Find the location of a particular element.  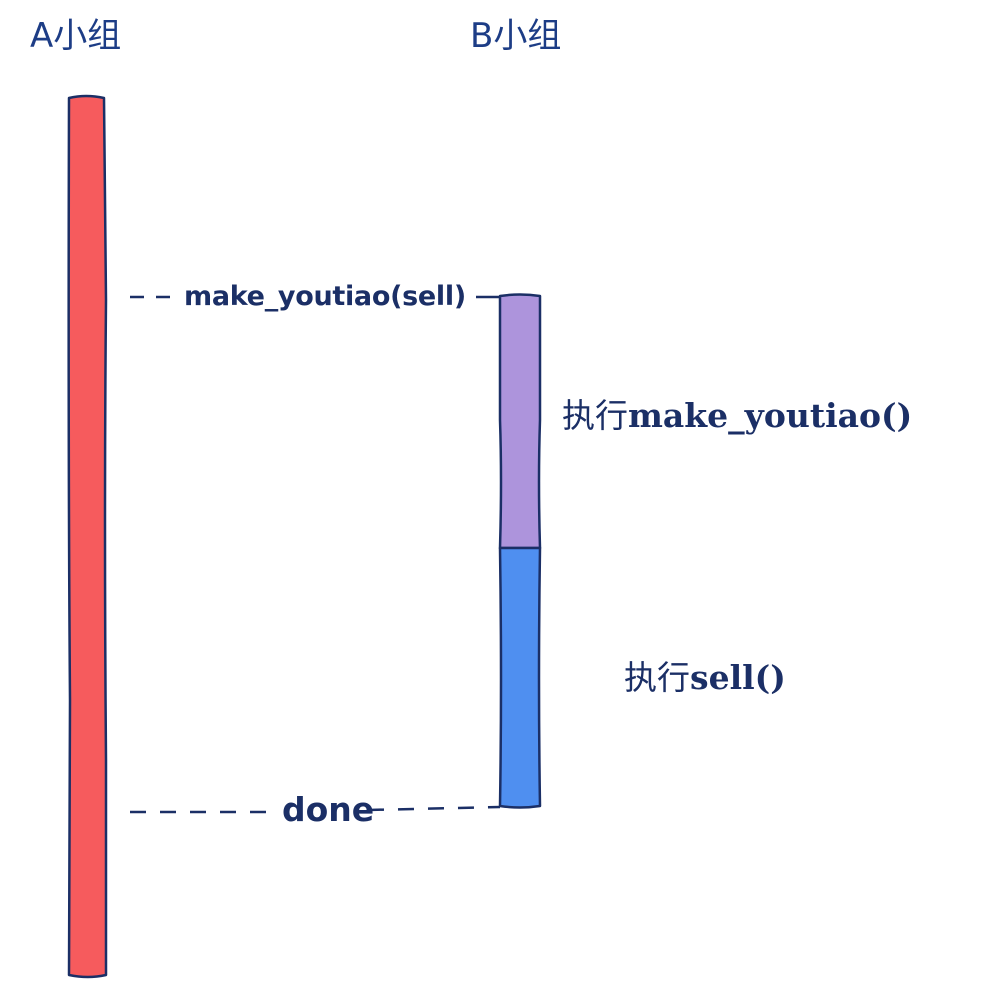

call-message-label: make_youtiao(sell) is located at coordinates (325, 296).